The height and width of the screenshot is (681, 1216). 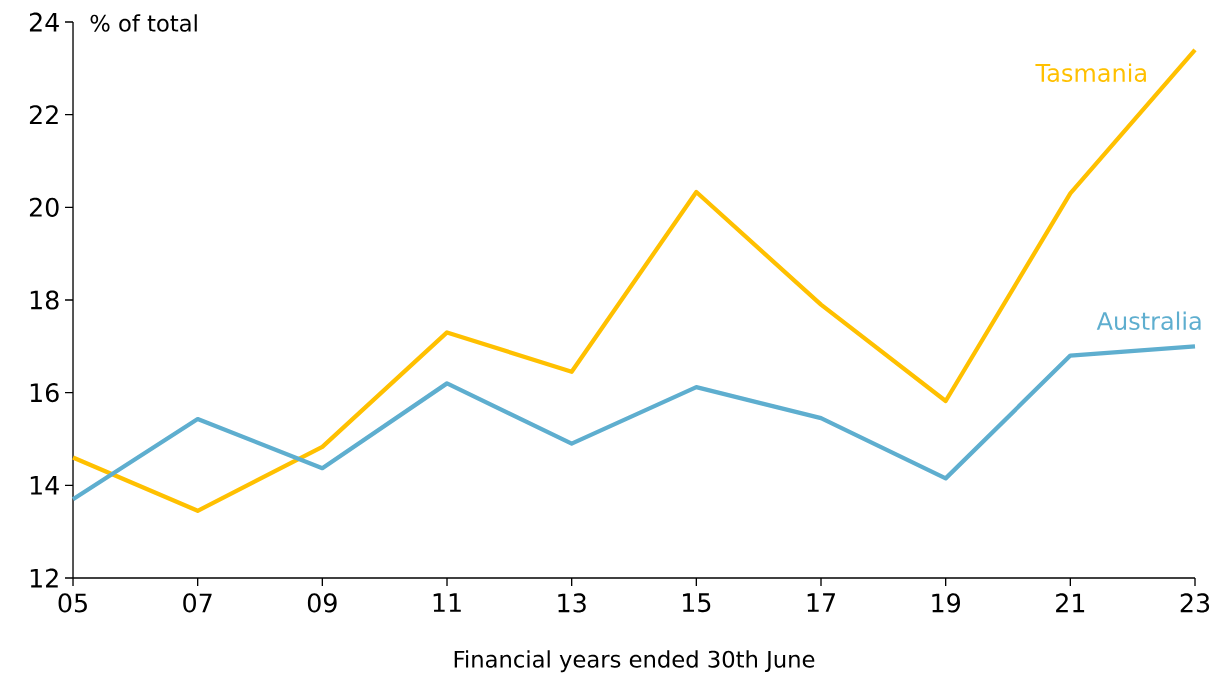 What do you see at coordinates (44, 300) in the screenshot?
I see `y-tick-label: 18` at bounding box center [44, 300].